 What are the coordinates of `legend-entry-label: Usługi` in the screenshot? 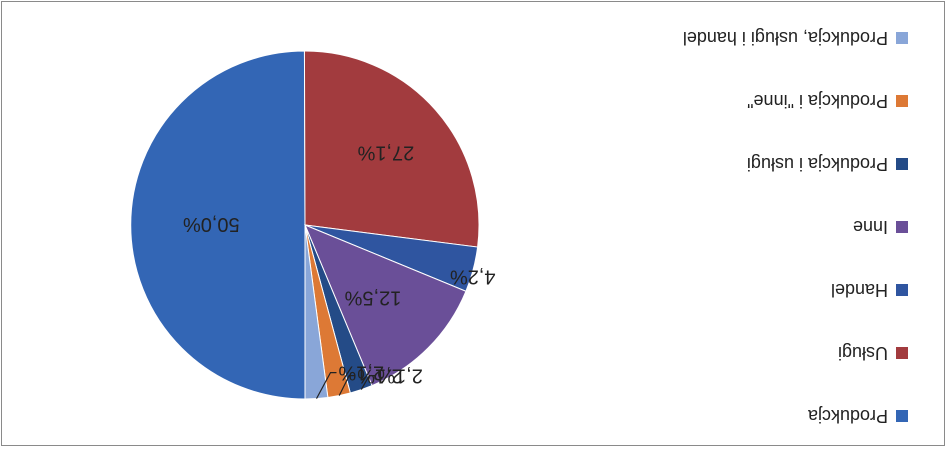 It's located at (863, 353).